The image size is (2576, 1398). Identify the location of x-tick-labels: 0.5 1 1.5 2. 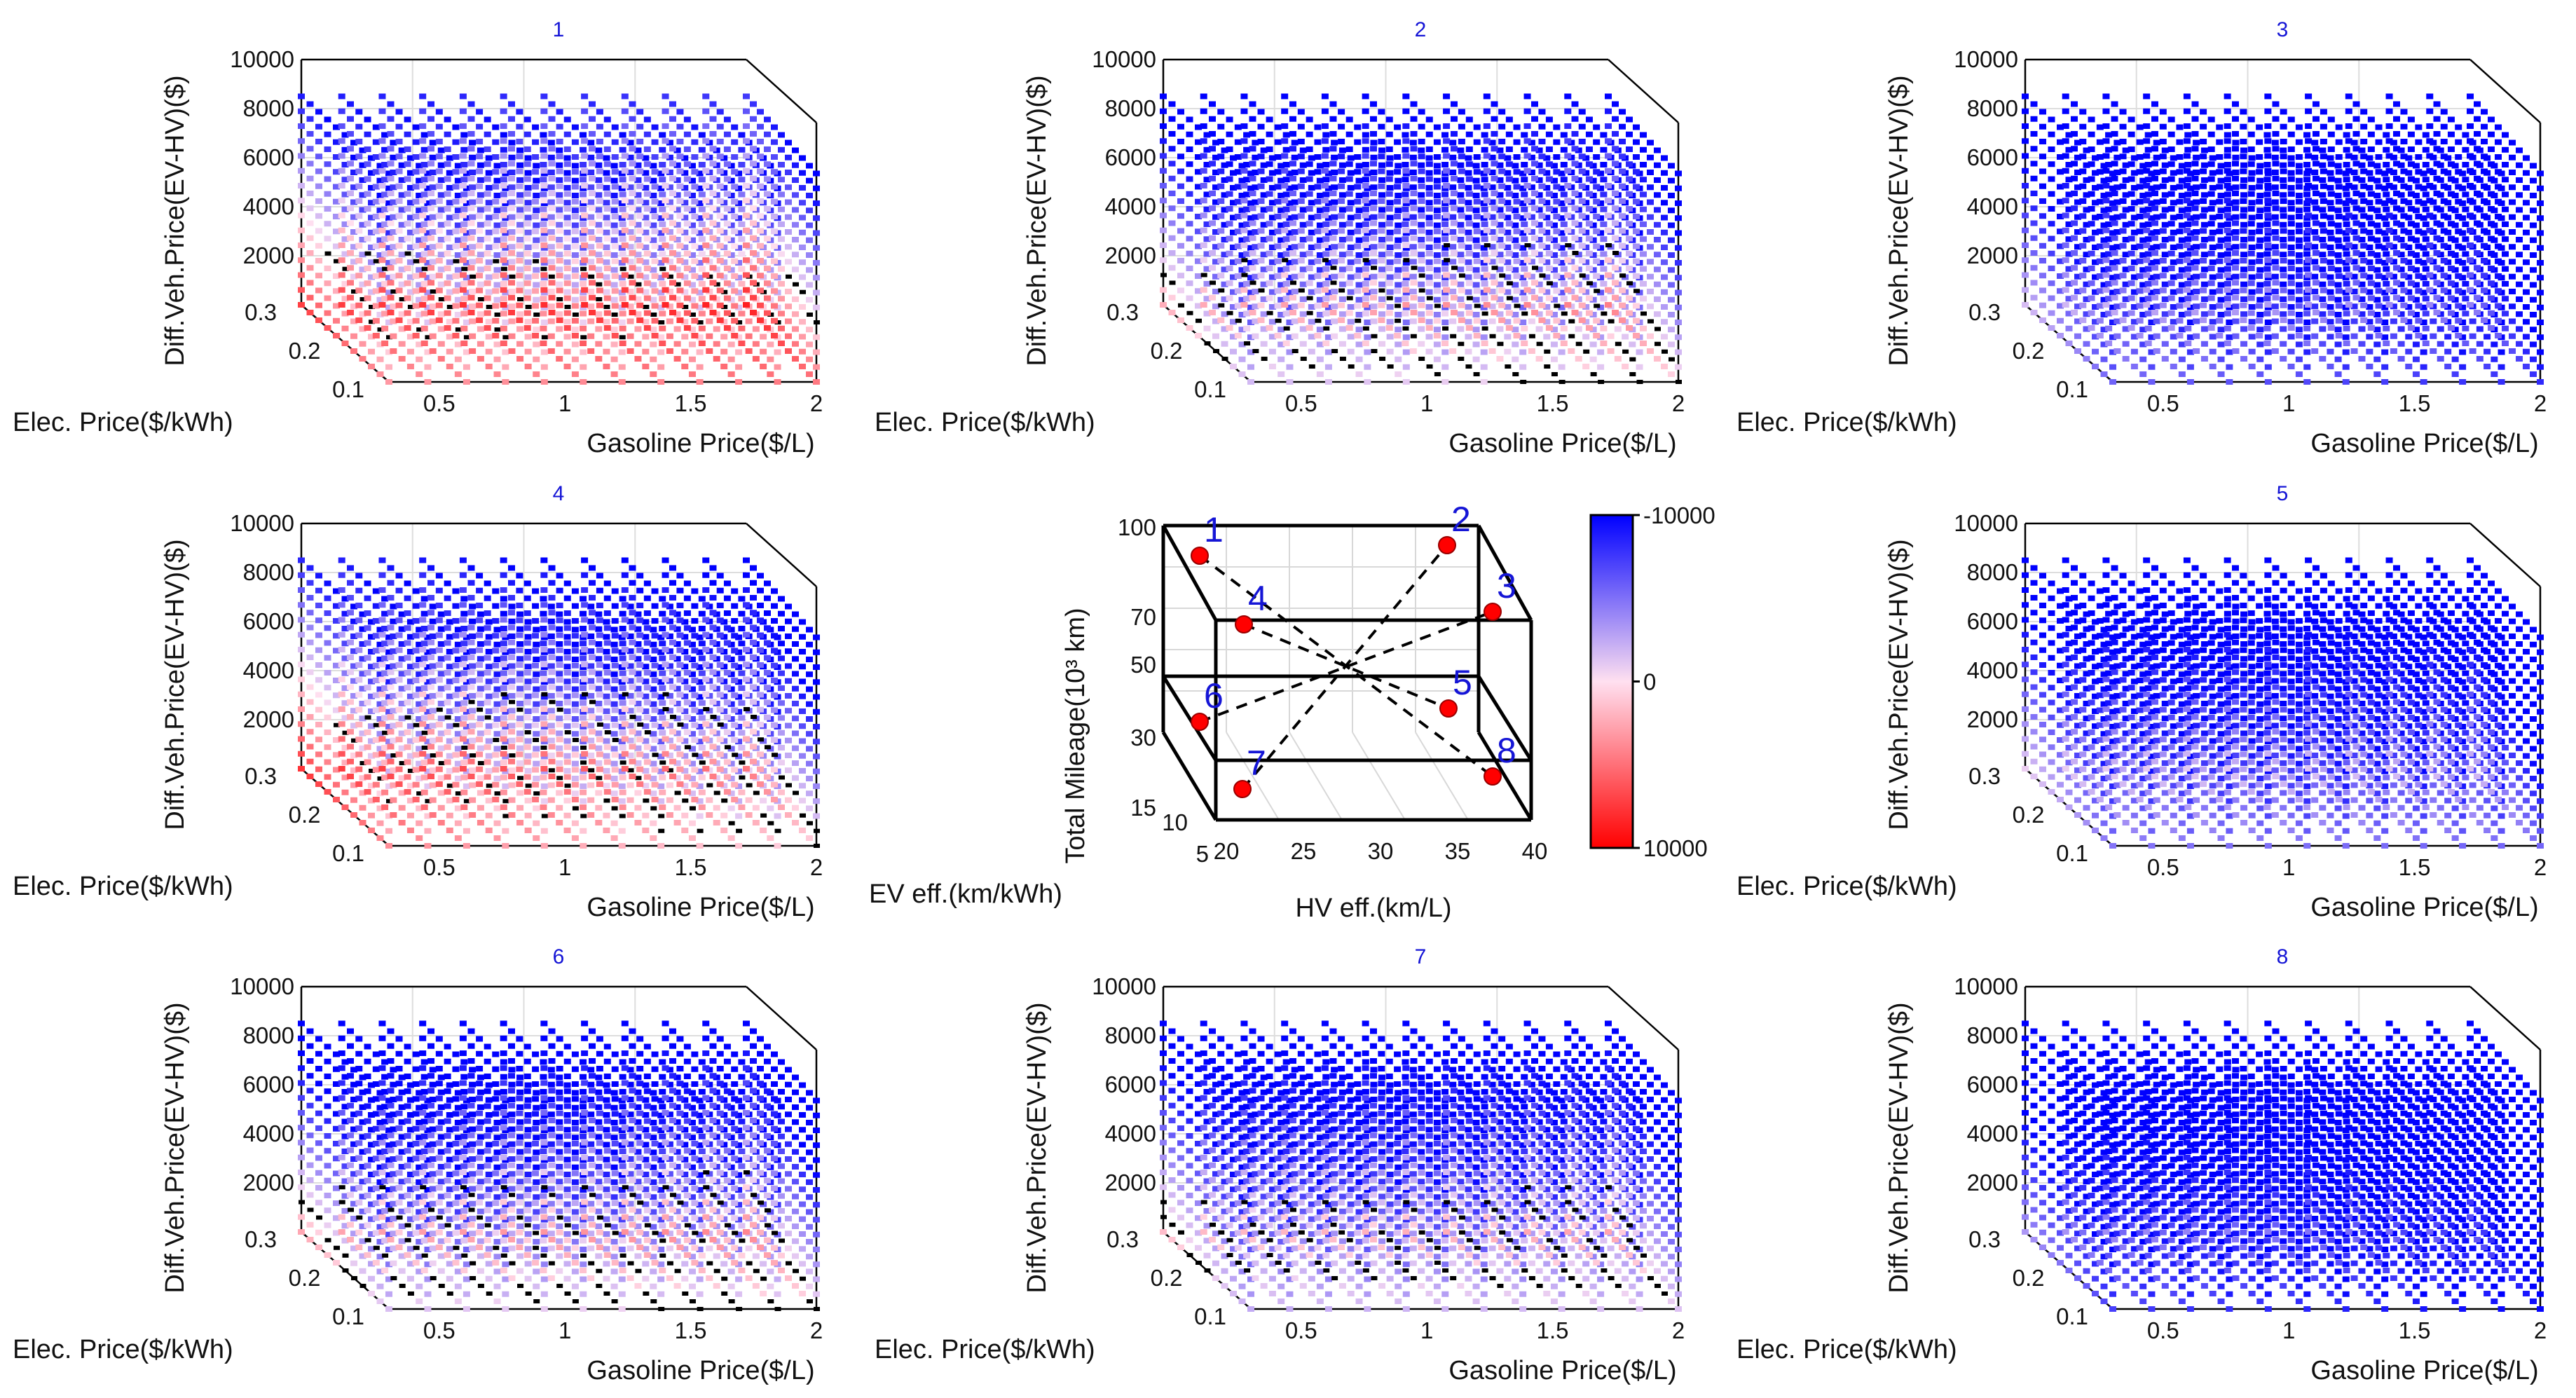
(623, 403).